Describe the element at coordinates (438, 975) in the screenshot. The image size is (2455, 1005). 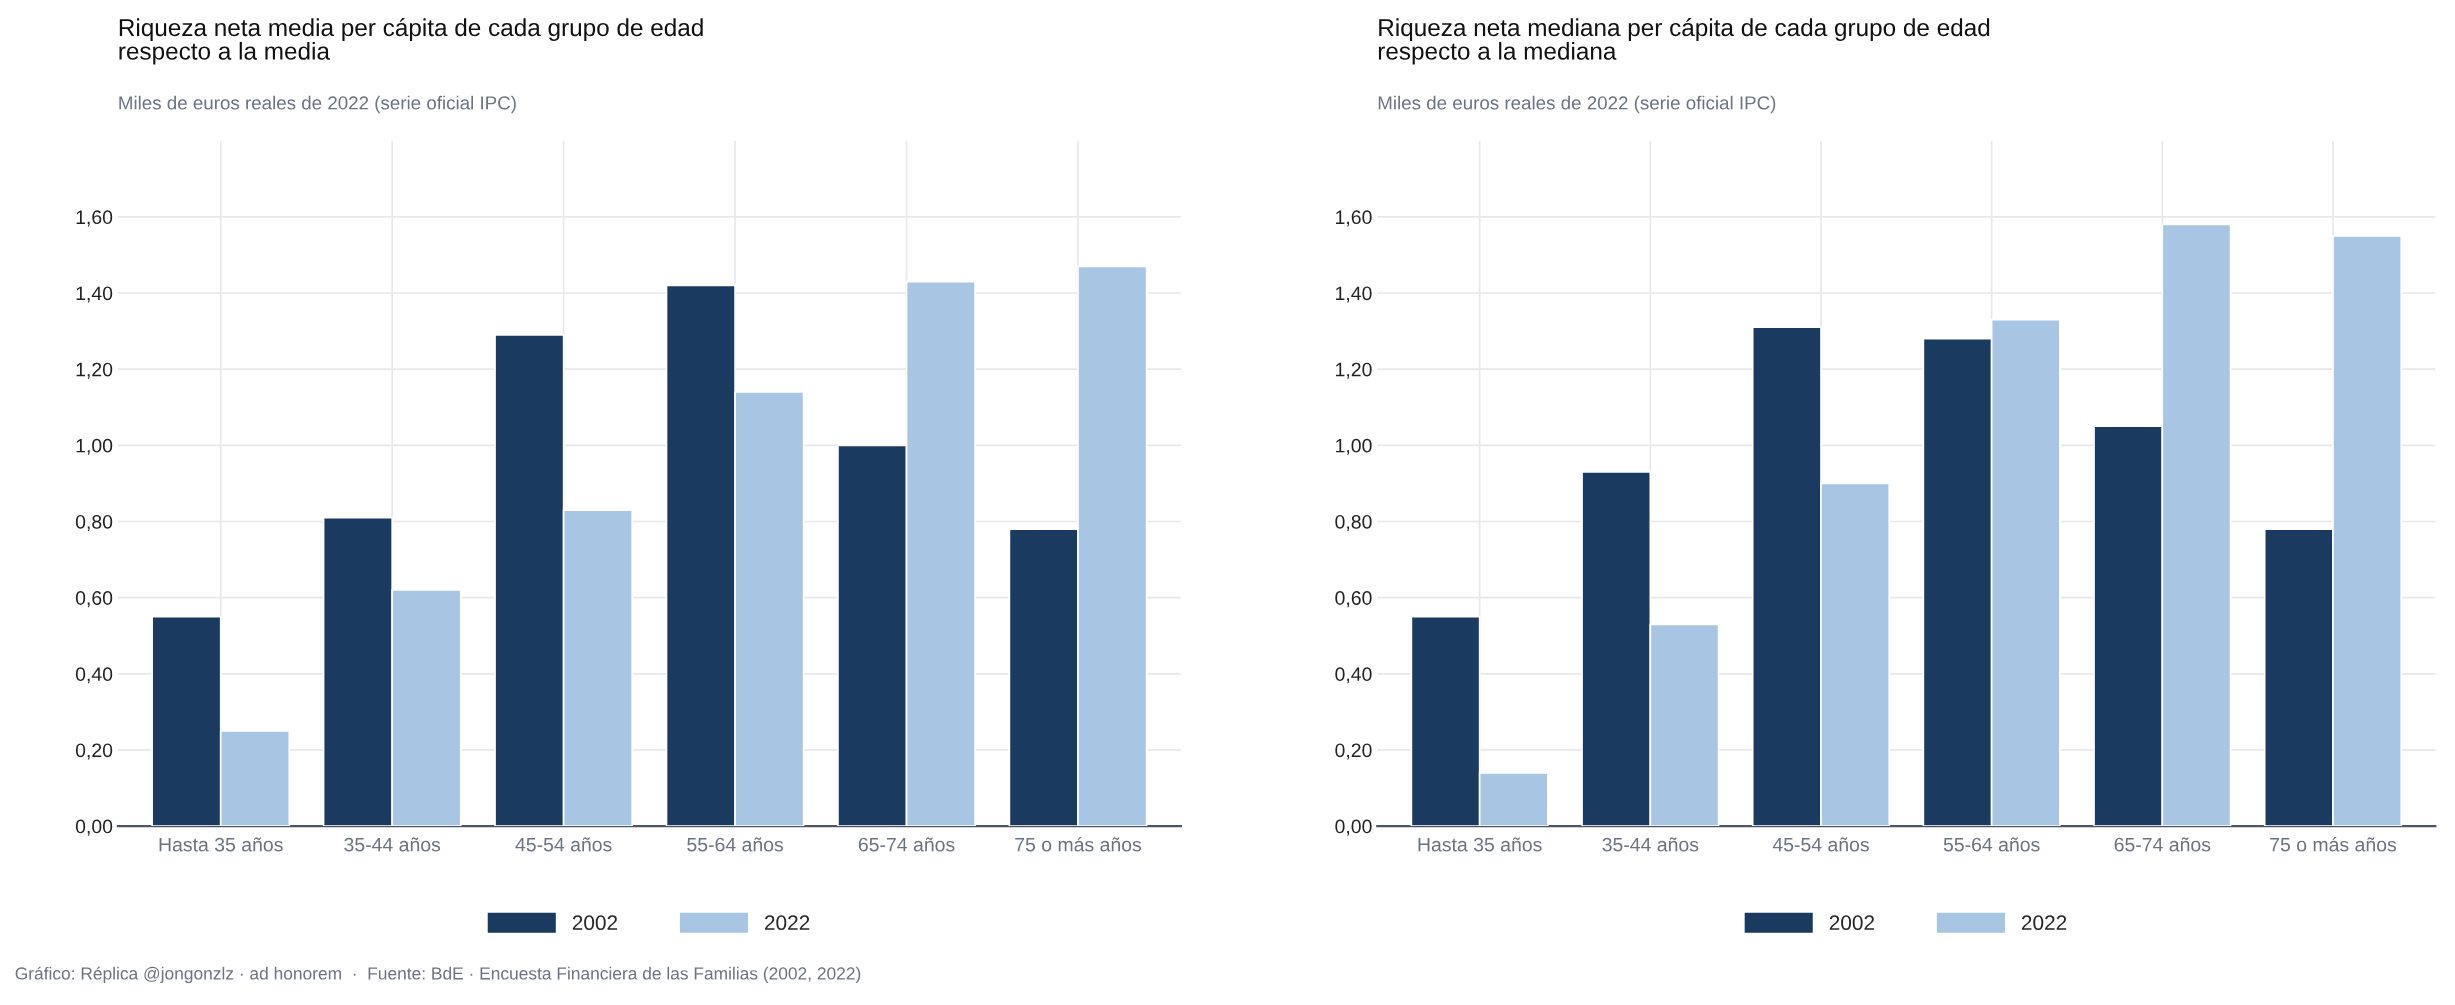
I see `text: Gráfico: Réplica @jongonzlz · ad honorem · Fuente: BdE · Encuesta Financiera de las Familias (2002, 2022)` at that location.